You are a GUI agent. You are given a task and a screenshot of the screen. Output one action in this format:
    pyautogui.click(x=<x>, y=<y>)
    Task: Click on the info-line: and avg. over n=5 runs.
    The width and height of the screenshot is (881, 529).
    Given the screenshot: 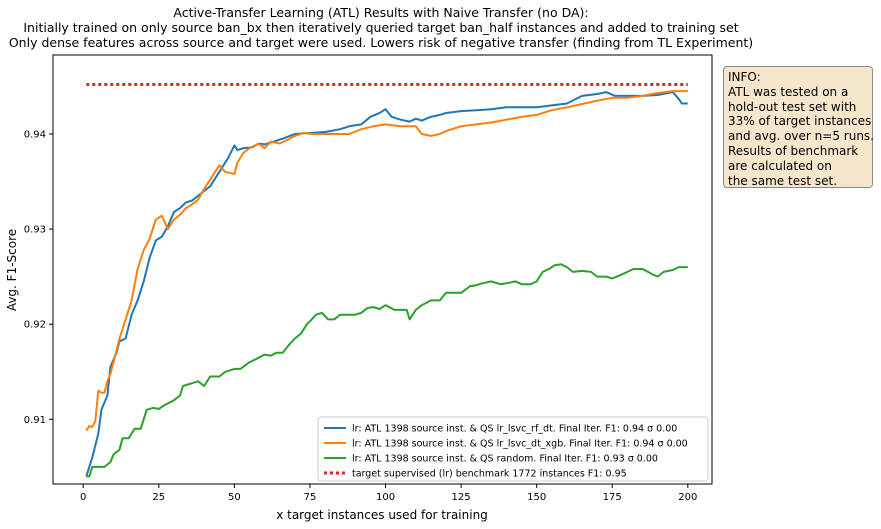 What is the action you would take?
    pyautogui.click(x=801, y=136)
    